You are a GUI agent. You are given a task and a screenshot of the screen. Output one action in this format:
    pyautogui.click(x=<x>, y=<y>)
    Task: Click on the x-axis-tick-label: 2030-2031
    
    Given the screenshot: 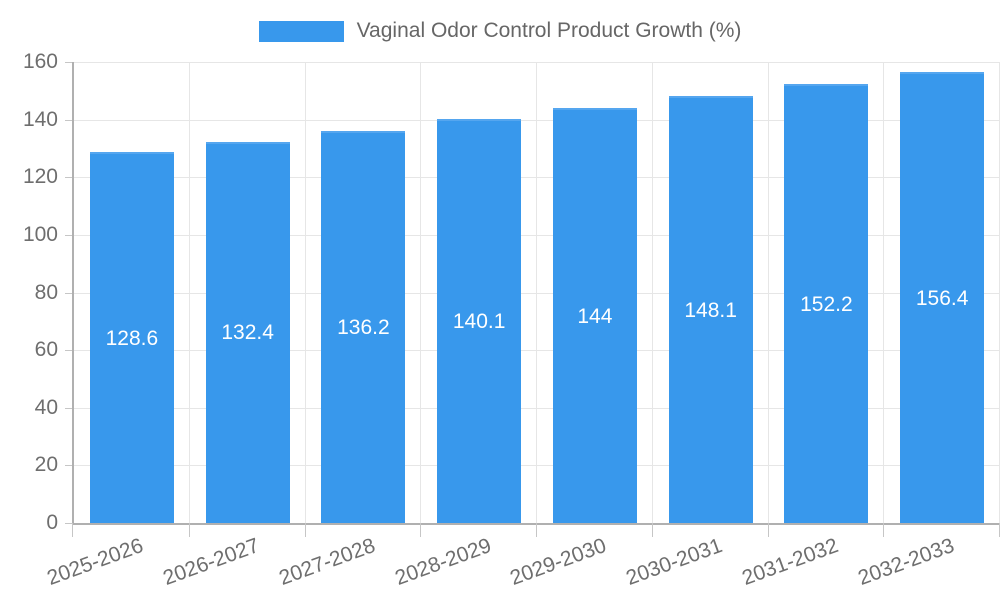 What is the action you would take?
    pyautogui.click(x=674, y=562)
    